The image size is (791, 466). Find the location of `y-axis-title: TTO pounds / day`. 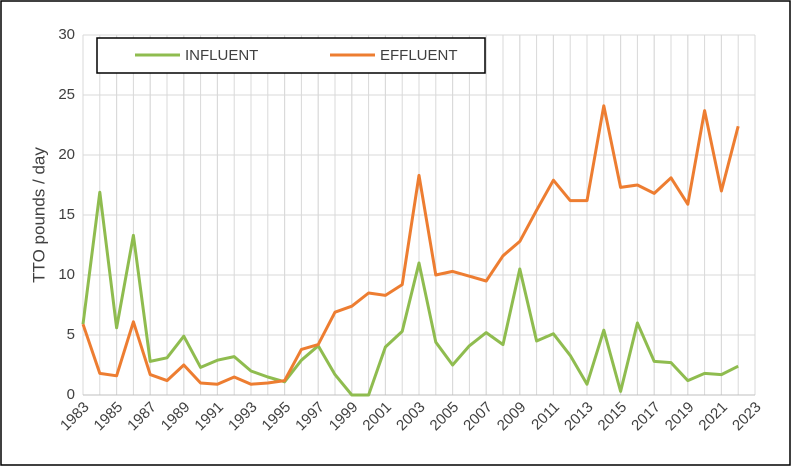

y-axis-title: TTO pounds / day is located at coordinates (38, 215).